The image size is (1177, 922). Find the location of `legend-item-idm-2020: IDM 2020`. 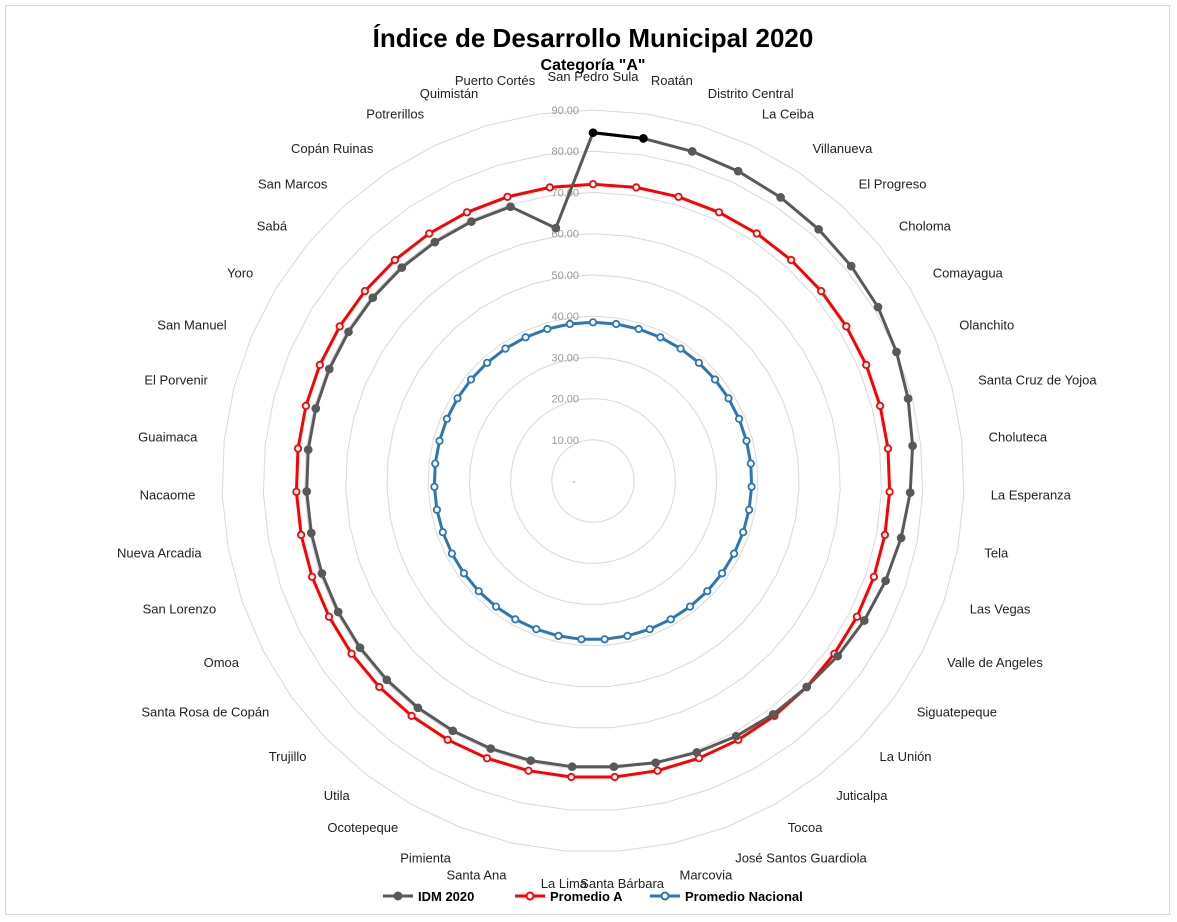

legend-item-idm-2020: IDM 2020 is located at coordinates (428, 896).